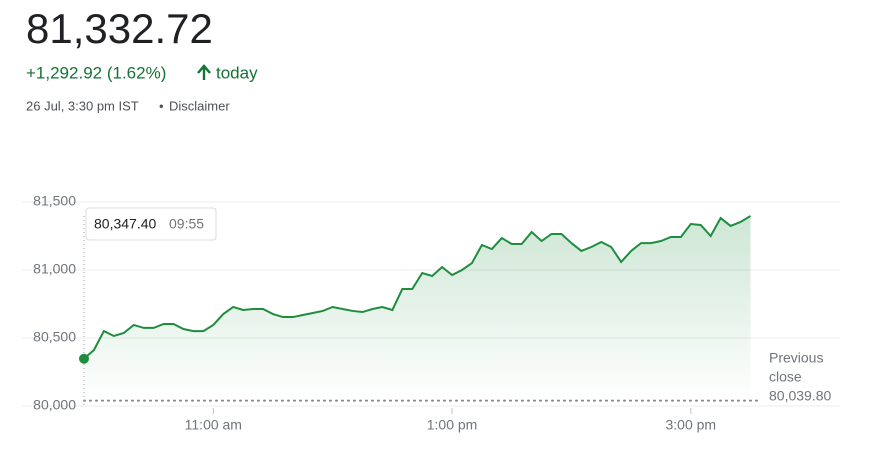  Describe the element at coordinates (119, 28) in the screenshot. I see `price: 81,332.72` at that location.